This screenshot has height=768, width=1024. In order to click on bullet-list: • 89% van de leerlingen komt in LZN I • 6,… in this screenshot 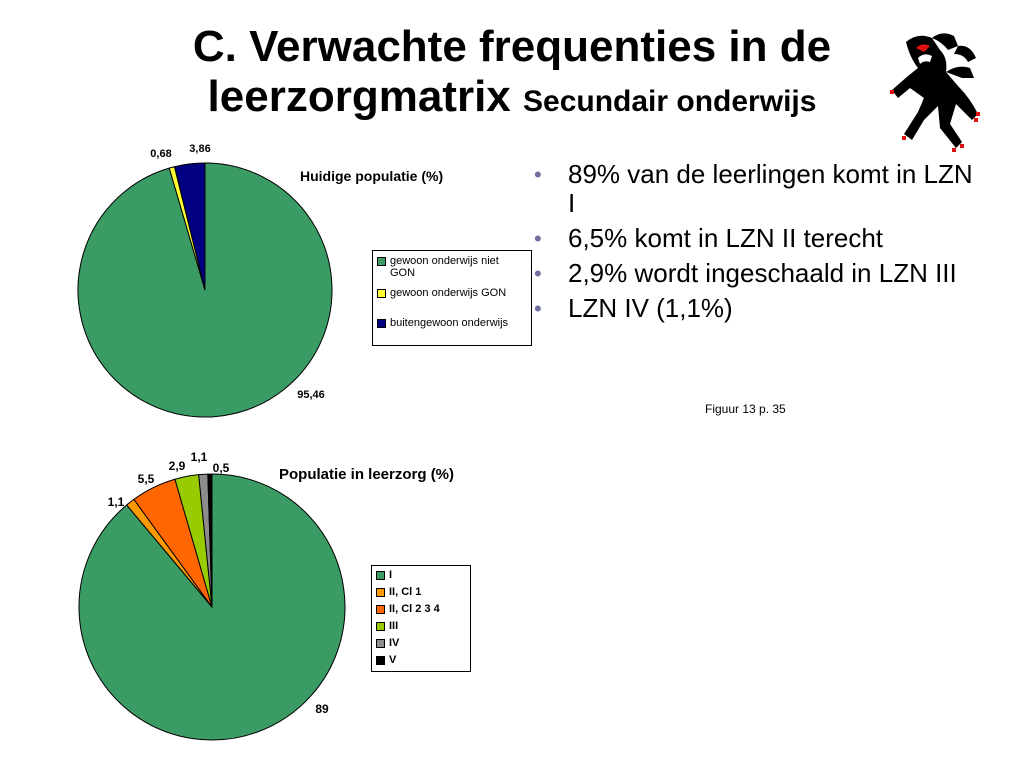, I will do `click(754, 244)`.